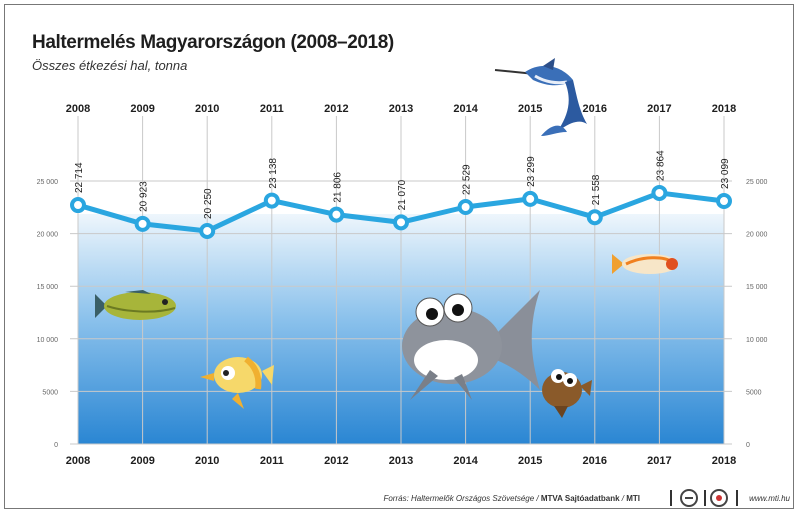 The width and height of the screenshot is (800, 516). What do you see at coordinates (208, 203) in the screenshot?
I see `data-label: 20 250` at bounding box center [208, 203].